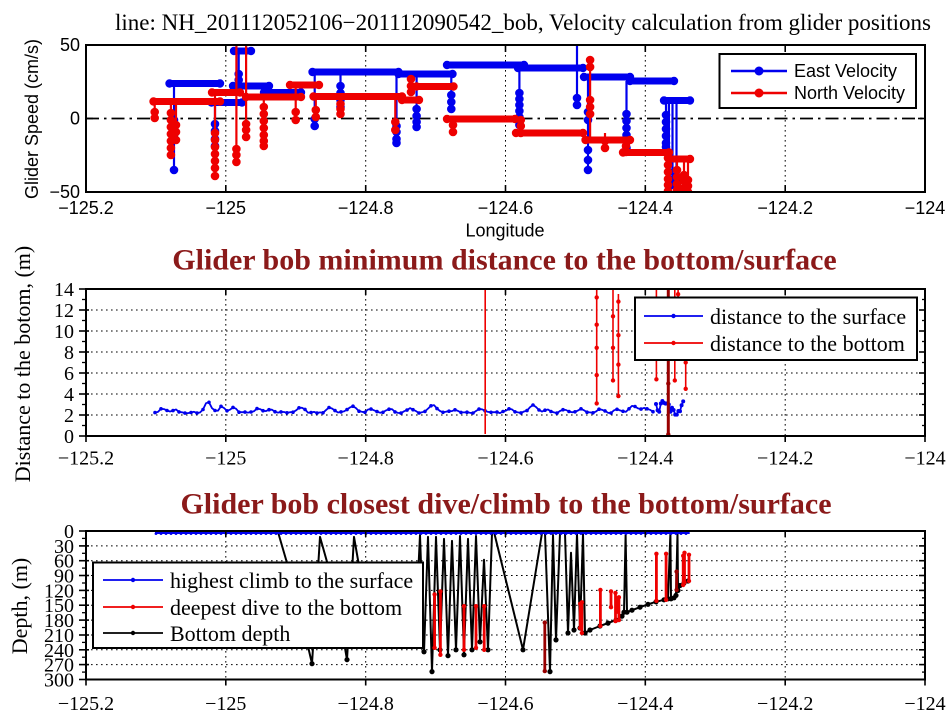 The height and width of the screenshot is (714, 950). Describe the element at coordinates (59, 606) in the screenshot. I see `svg-text: 150` at that location.